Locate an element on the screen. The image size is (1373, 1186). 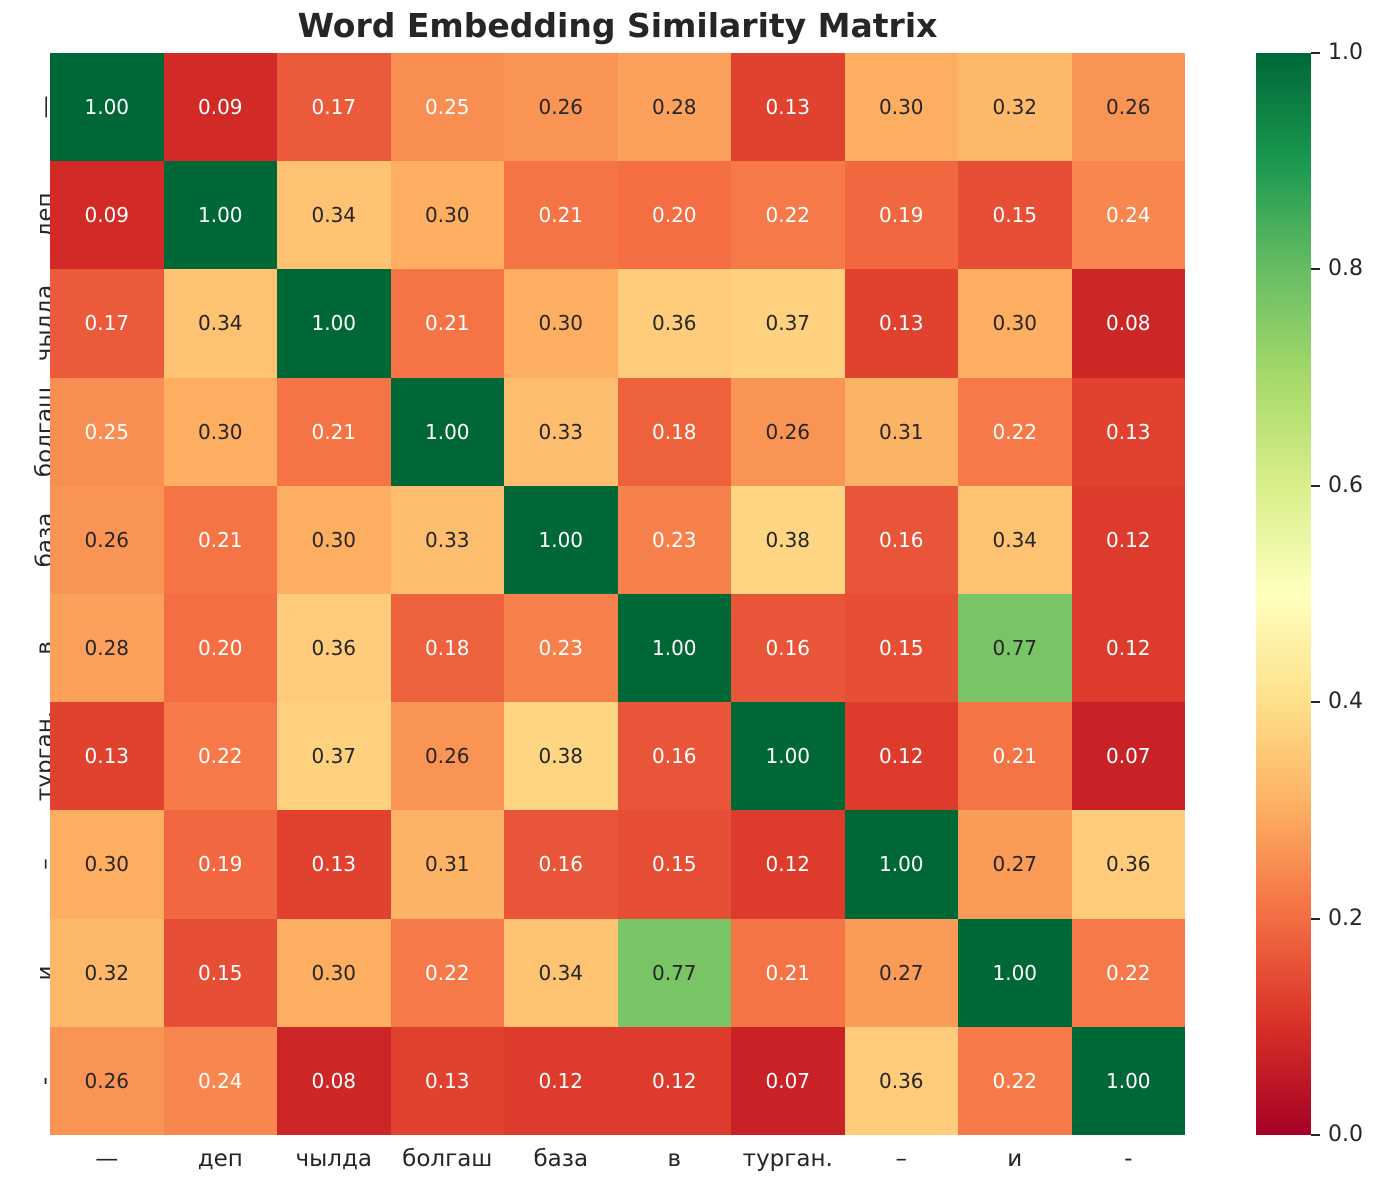
x-tick-label: база is located at coordinates (561, 1159).